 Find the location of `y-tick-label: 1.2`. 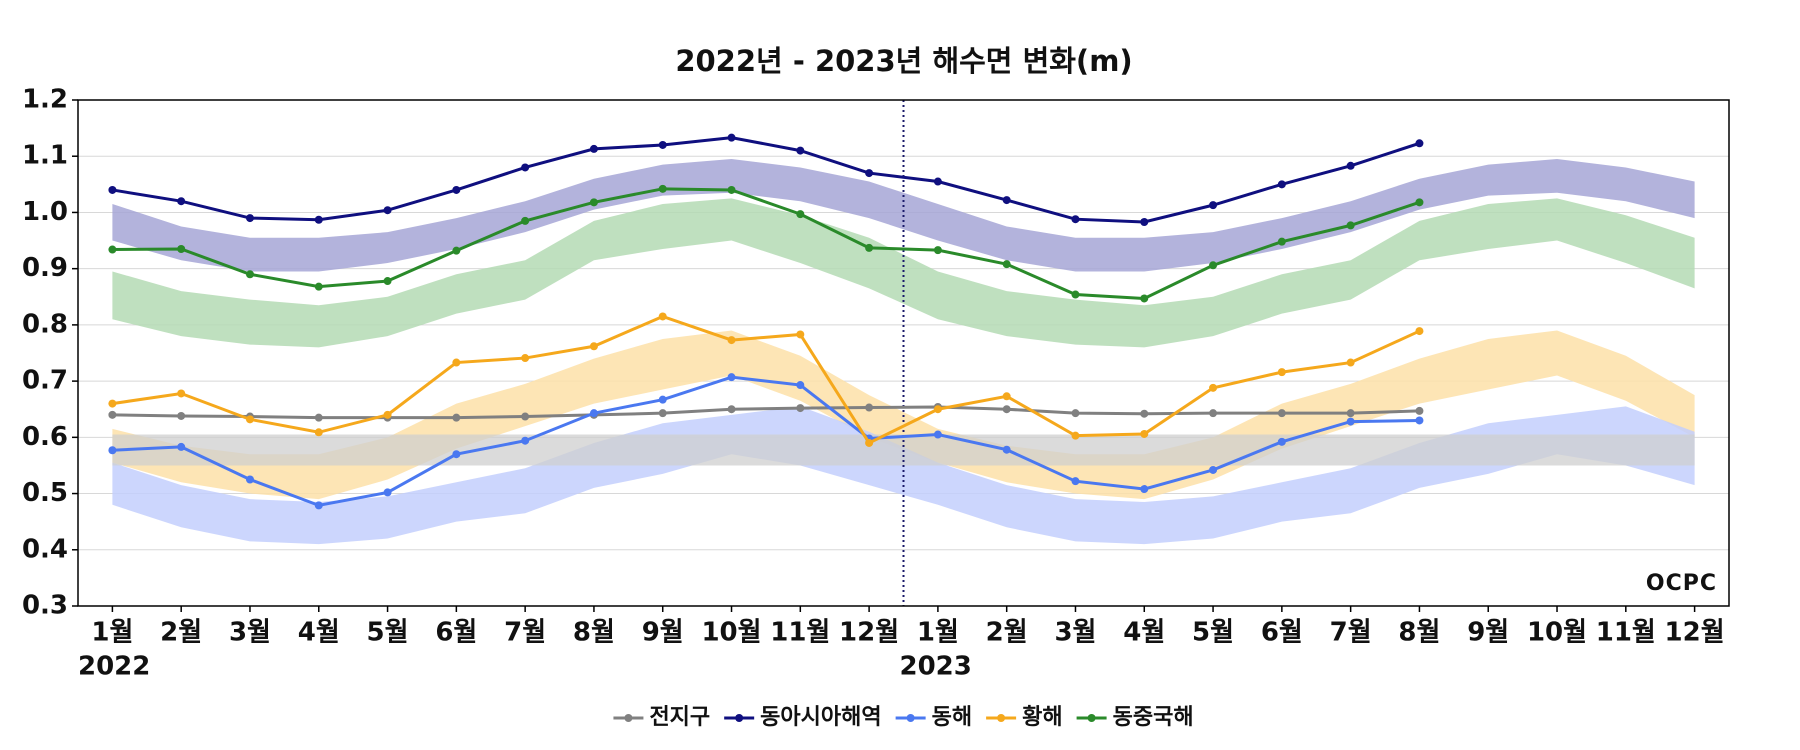

y-tick-label: 1.2 is located at coordinates (45, 100).